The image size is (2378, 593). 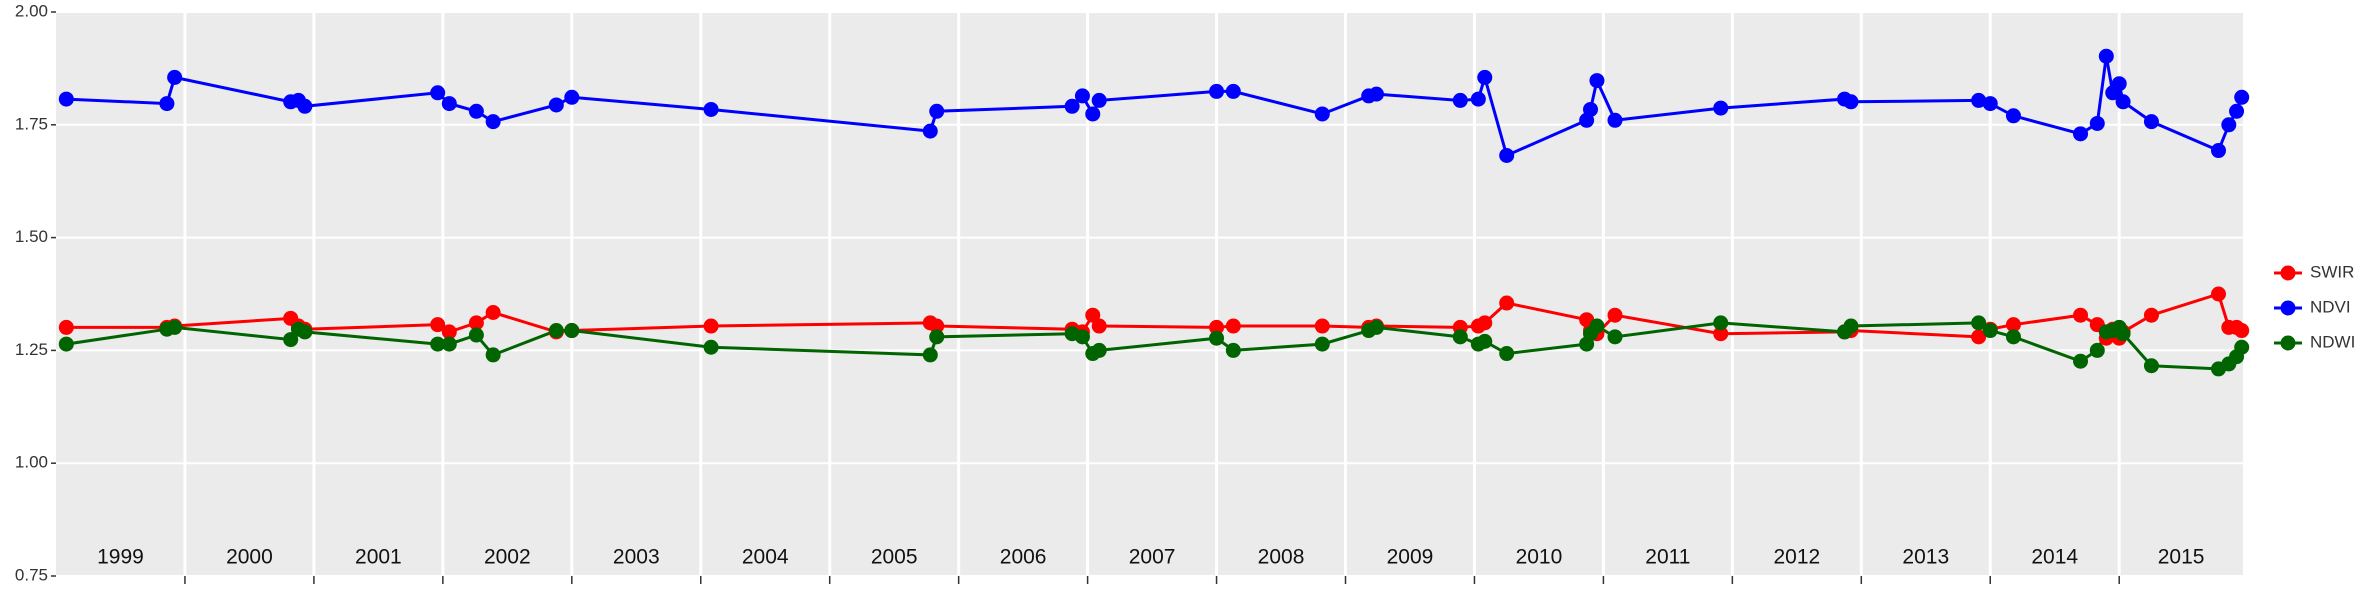 I want to click on year-label: 2005, so click(x=894, y=557).